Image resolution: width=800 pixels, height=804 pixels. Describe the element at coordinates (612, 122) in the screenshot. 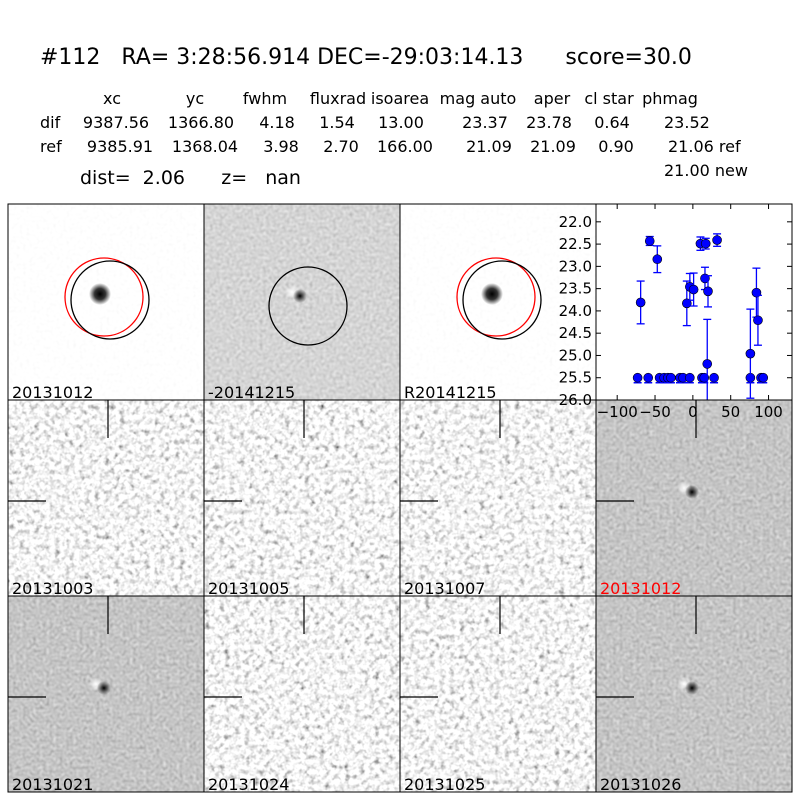

I see `table-cell: 0.64` at that location.